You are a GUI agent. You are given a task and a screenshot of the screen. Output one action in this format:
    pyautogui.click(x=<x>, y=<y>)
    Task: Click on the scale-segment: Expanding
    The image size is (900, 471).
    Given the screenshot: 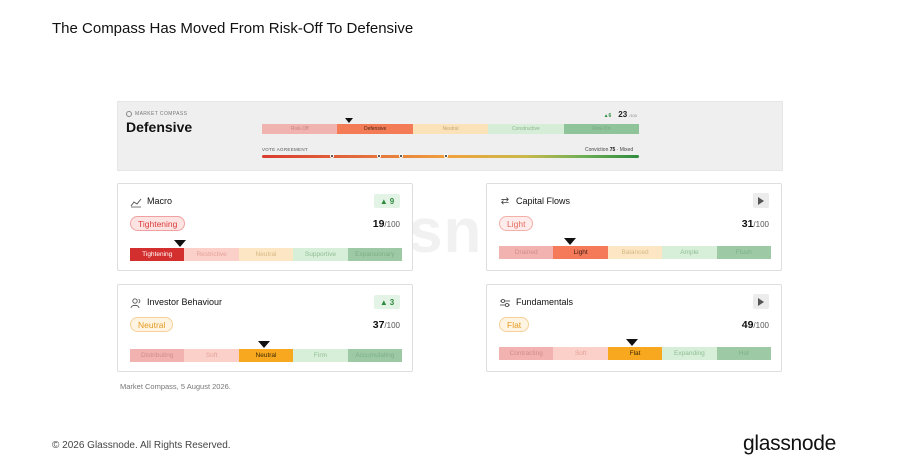 What is the action you would take?
    pyautogui.click(x=689, y=353)
    